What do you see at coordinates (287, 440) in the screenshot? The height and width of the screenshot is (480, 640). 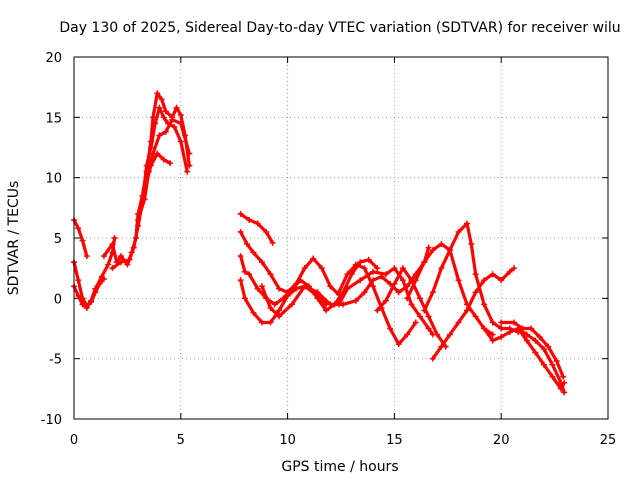 I see `x-tick-label: 10` at bounding box center [287, 440].